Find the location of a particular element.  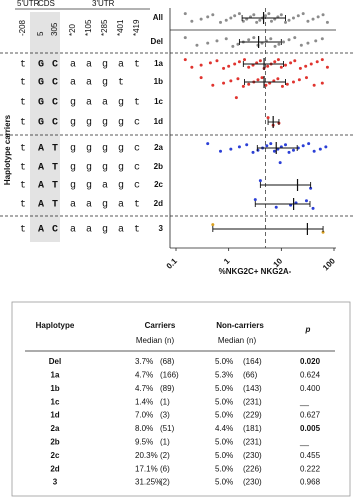

cell: (66) is located at coordinates (250, 375).